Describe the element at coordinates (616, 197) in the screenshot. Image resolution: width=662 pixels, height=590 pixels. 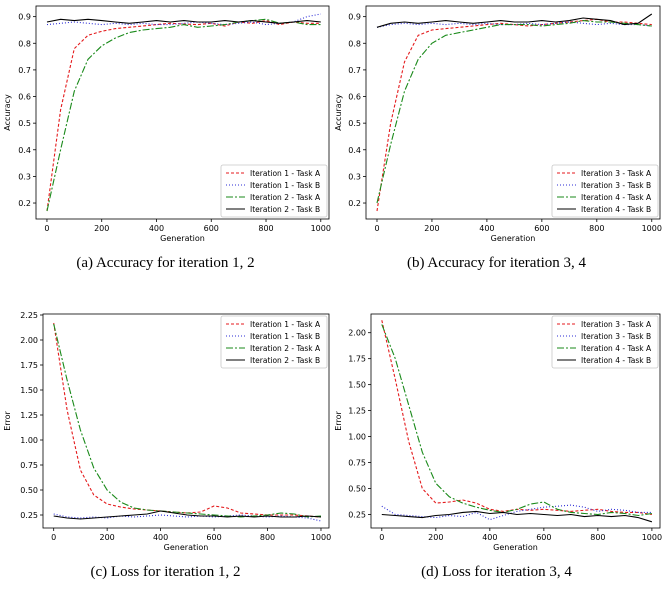
I see `legend-label: Iteration 4 - Task A` at that location.